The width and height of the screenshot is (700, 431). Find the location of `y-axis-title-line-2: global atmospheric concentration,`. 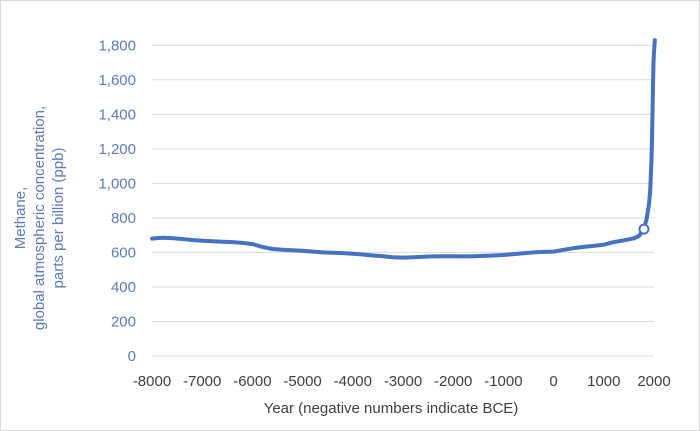

y-axis-title-line-2: global atmospheric concentration, is located at coordinates (39, 218).